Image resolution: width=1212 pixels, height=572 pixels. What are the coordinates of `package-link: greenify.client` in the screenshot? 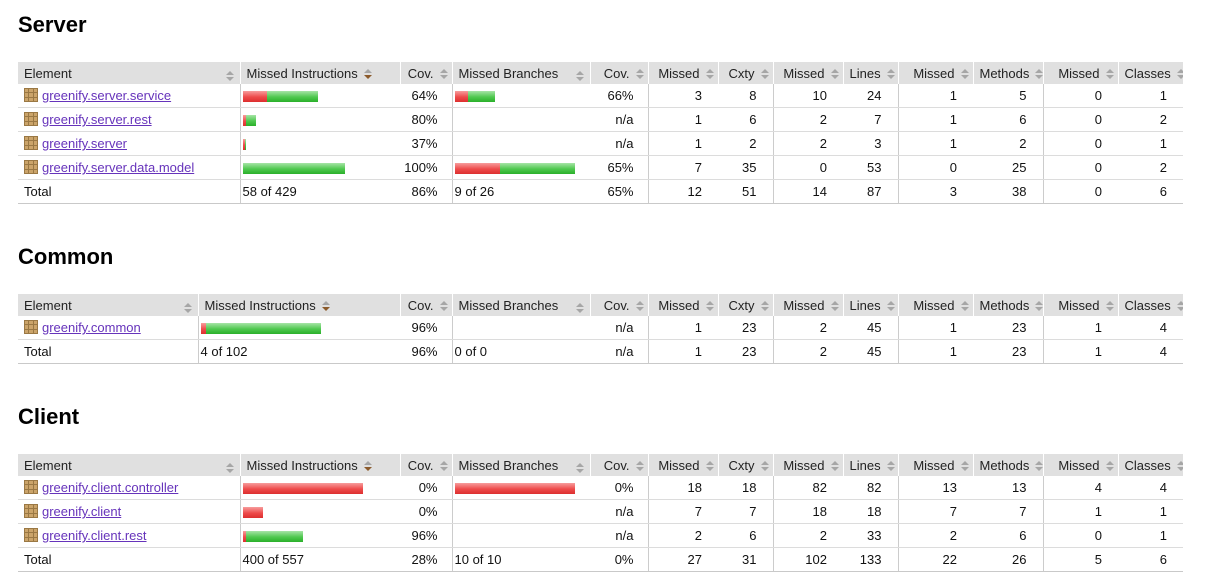 It's located at (82, 511).